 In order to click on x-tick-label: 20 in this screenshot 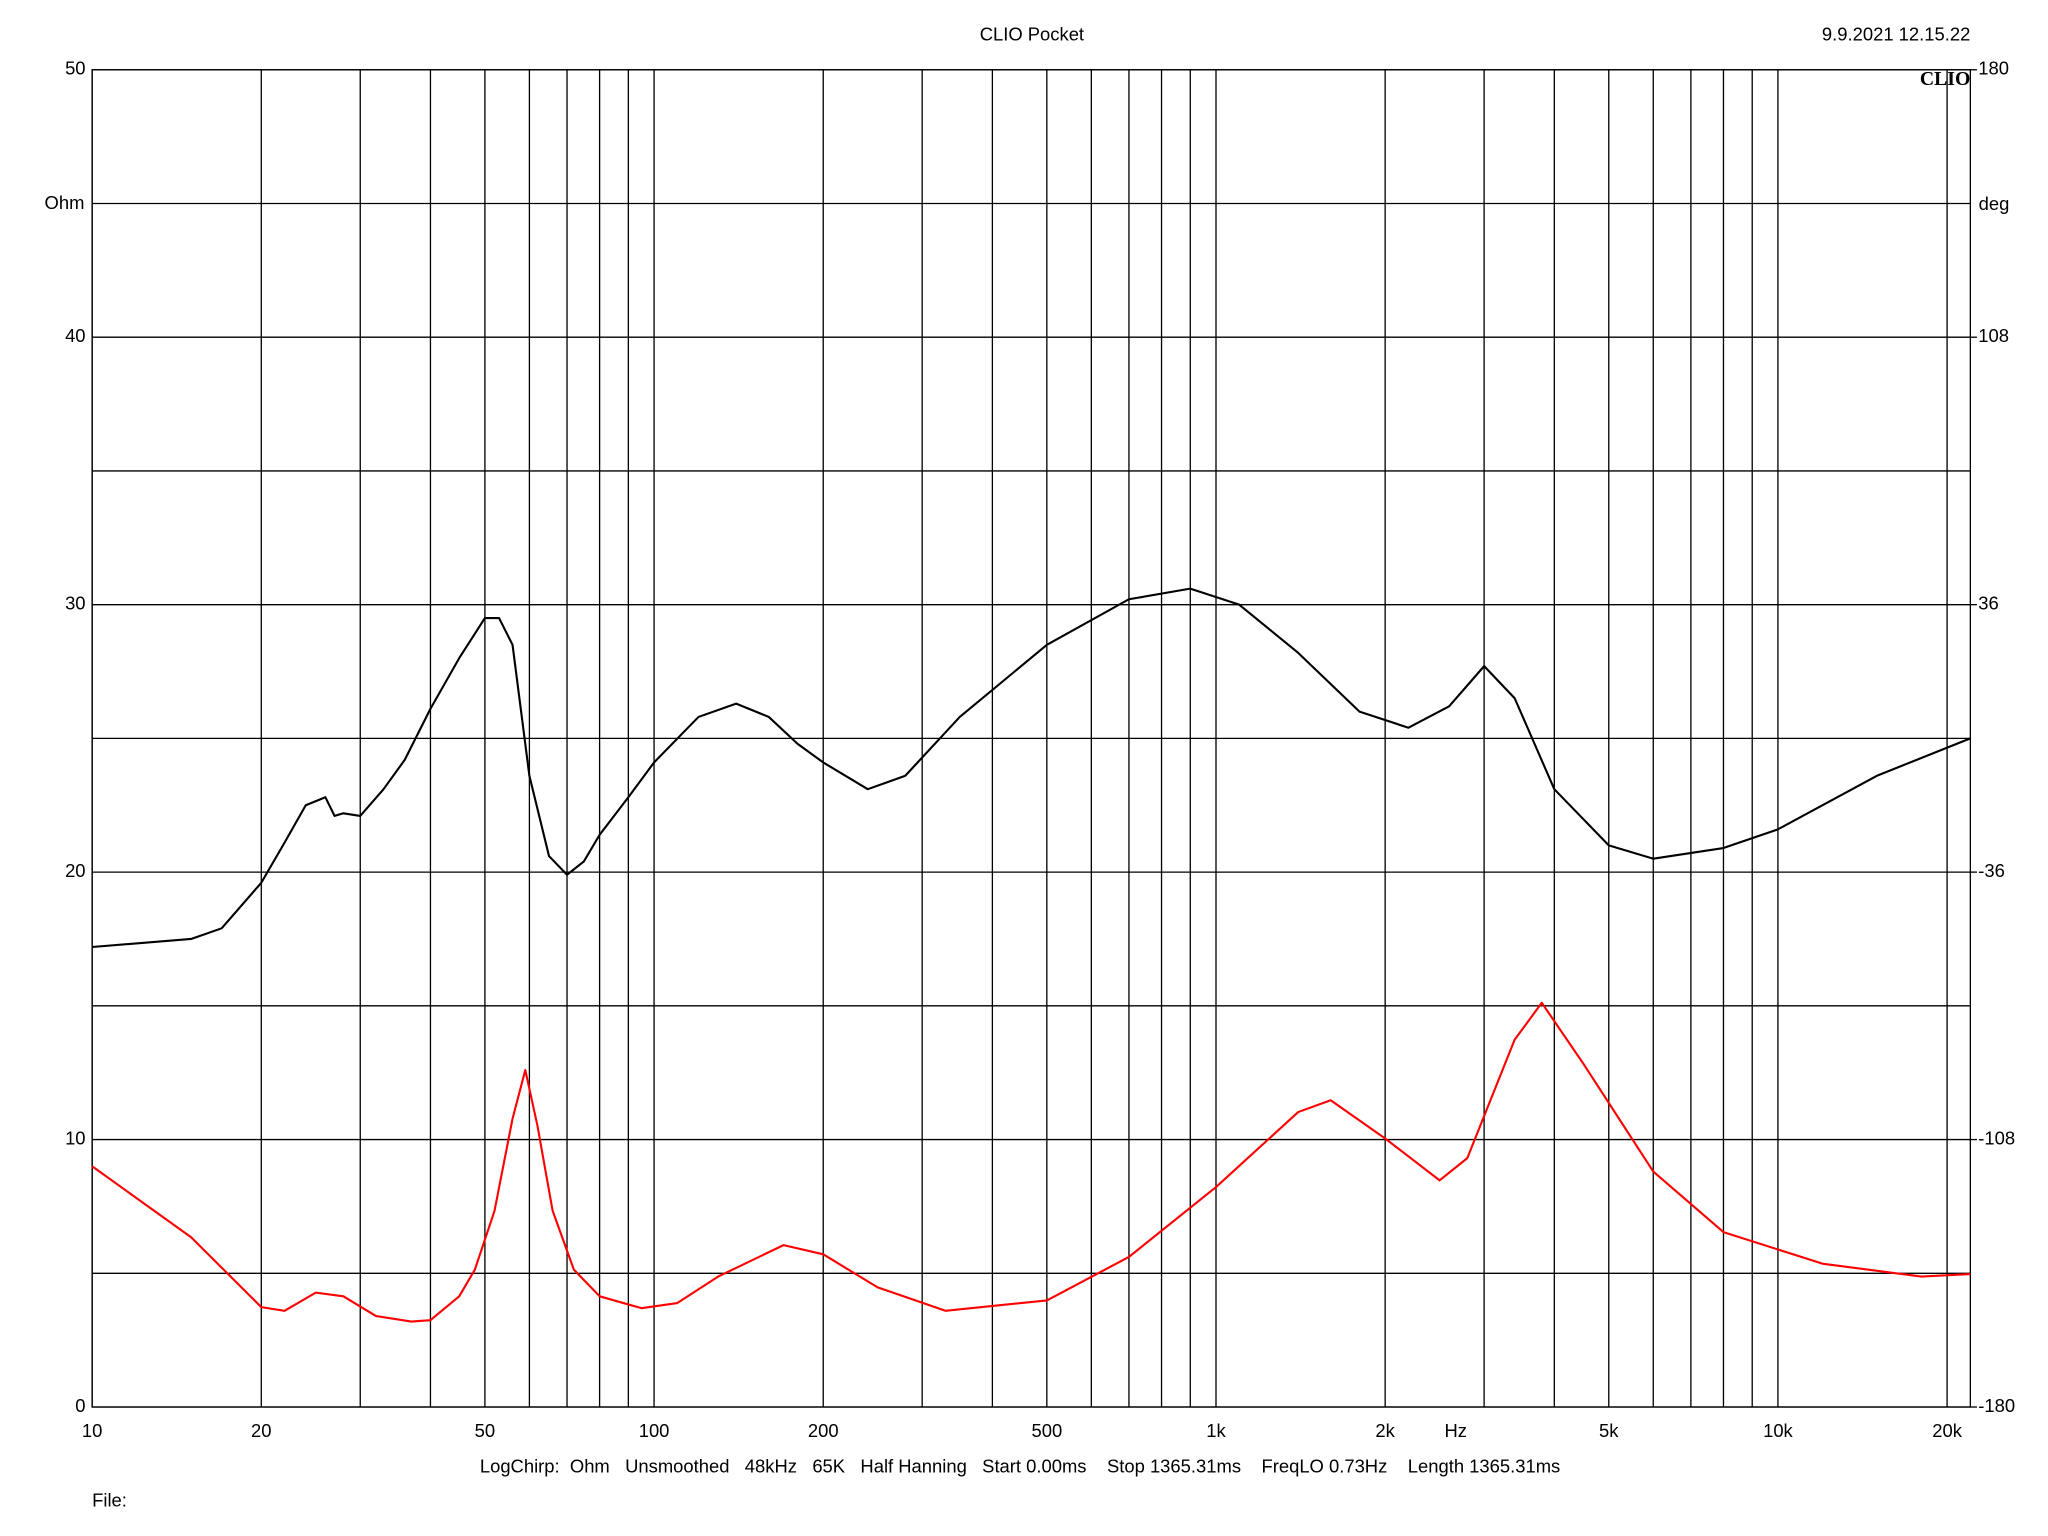, I will do `click(261, 1430)`.